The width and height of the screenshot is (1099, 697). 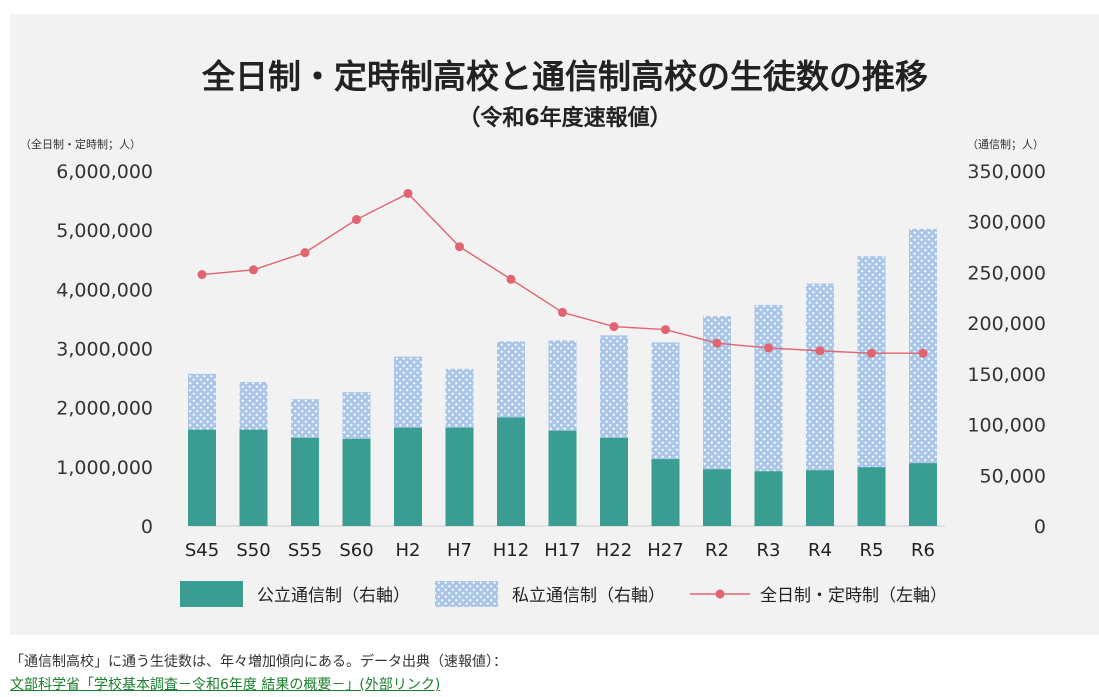 What do you see at coordinates (562, 550) in the screenshot?
I see `x-tick-label: H17` at bounding box center [562, 550].